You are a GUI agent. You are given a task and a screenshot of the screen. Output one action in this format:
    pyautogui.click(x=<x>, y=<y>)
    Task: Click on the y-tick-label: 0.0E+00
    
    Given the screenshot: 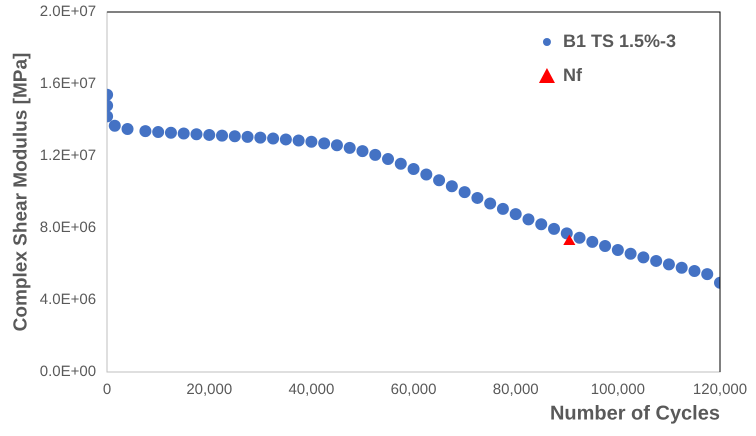 What is the action you would take?
    pyautogui.click(x=68, y=371)
    